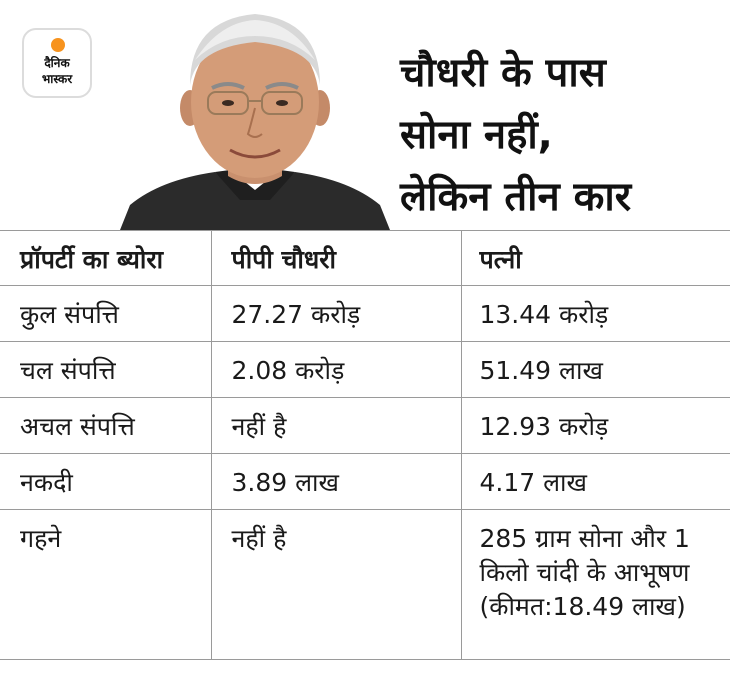 The image size is (730, 678). Describe the element at coordinates (503, 73) in the screenshot. I see `headline-line-1: चौधरी के पास` at that location.